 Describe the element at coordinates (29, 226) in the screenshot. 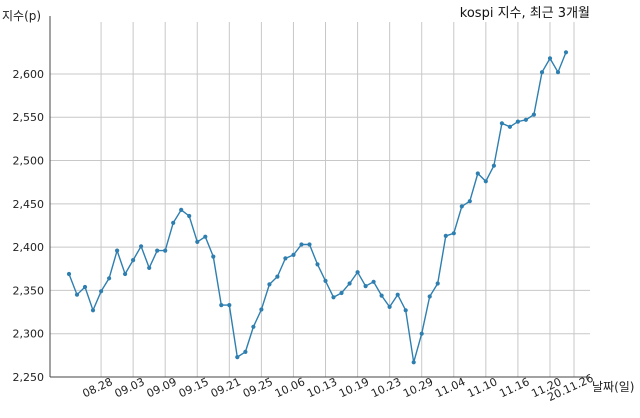

I see `y-tick-labels: 2,250 2,300 2,350 2,400 2,450 2,500 2,550 2,600` at that location.